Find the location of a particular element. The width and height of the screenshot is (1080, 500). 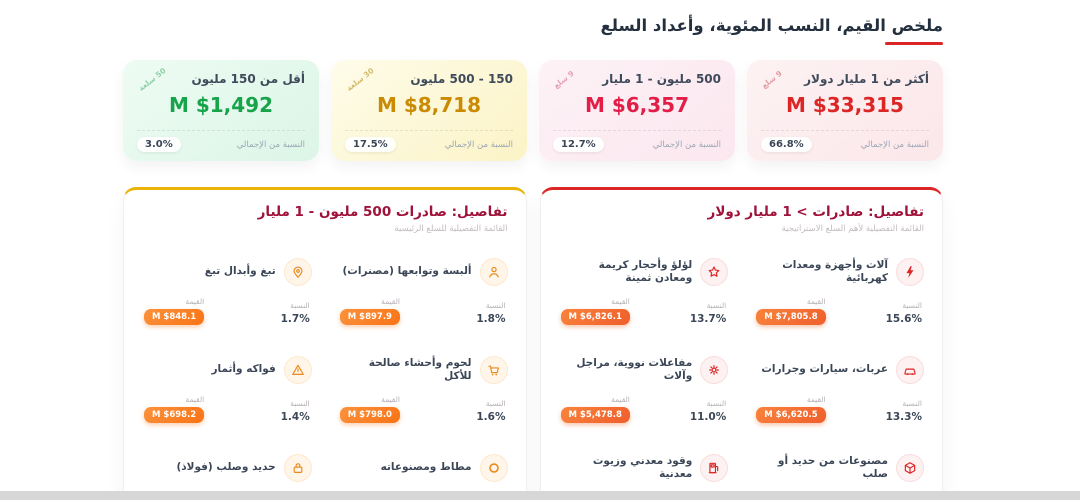

card-title: أكثر من 1 مليار دولار is located at coordinates (866, 79).